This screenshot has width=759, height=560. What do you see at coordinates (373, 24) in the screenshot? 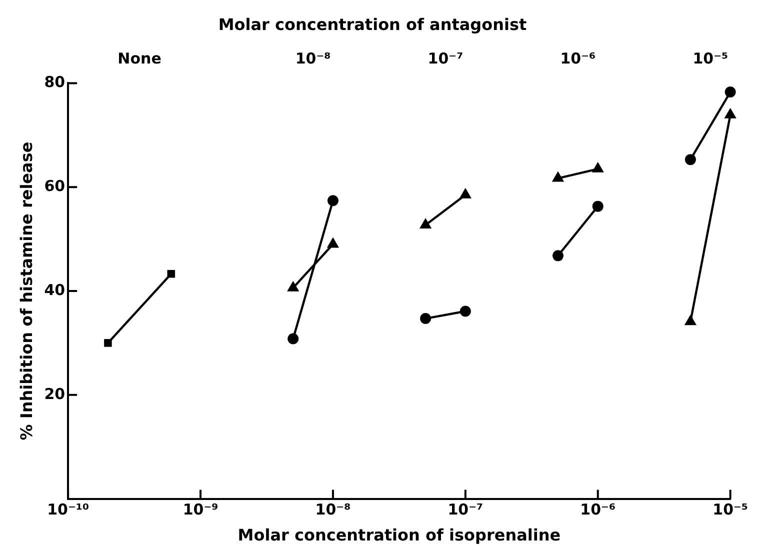
I see `x2-axis-title: Molar concentration of antagonist` at bounding box center [373, 24].